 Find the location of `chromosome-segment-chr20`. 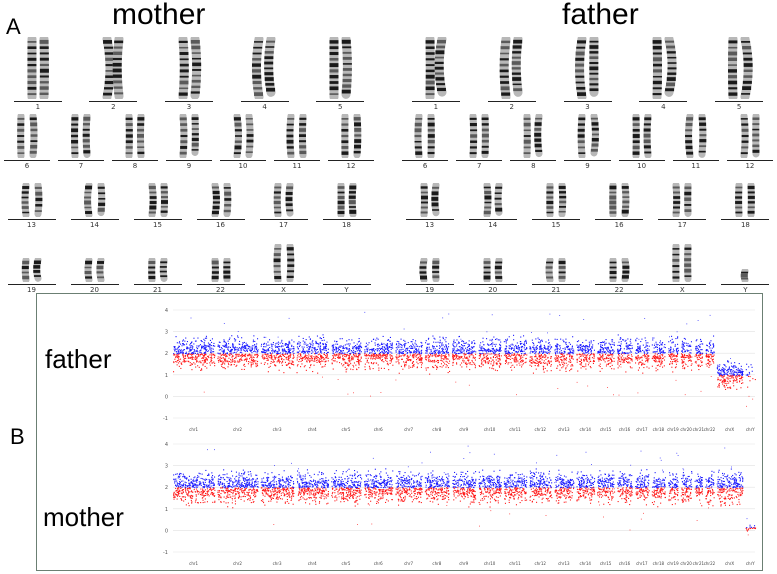

chromosome-segment-chr20 is located at coordinates (686, 485).